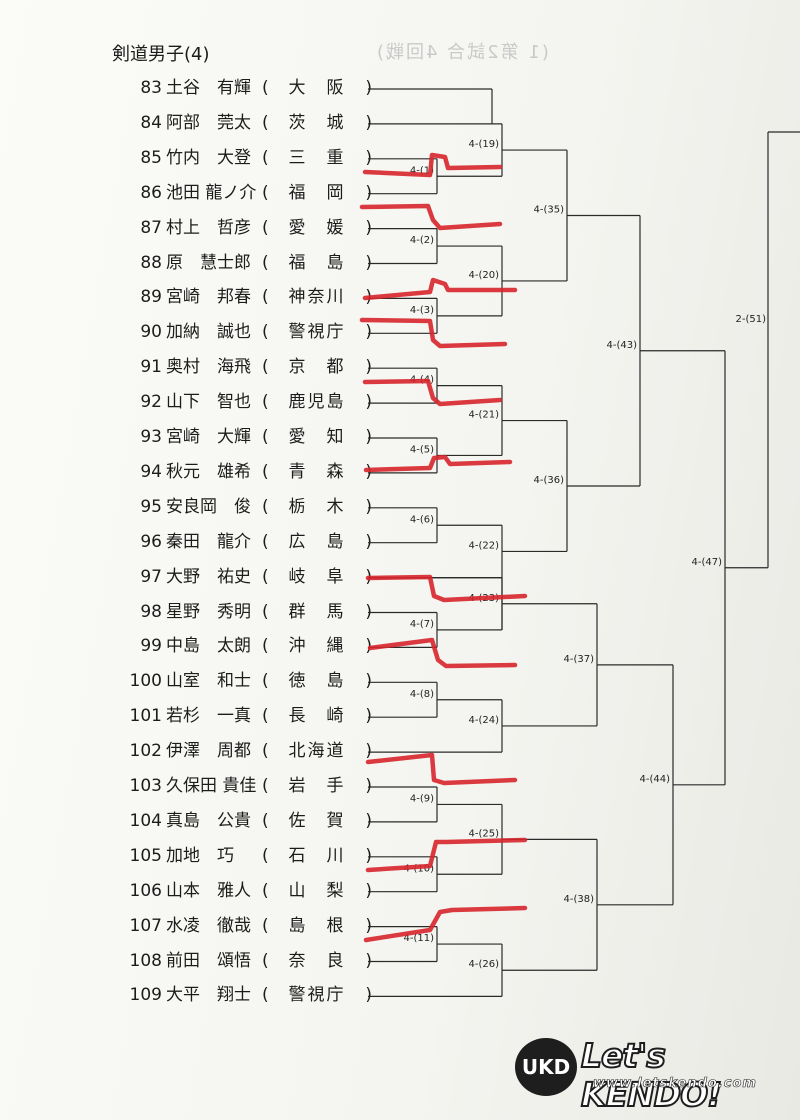 This screenshot has height=1120, width=800. Describe the element at coordinates (190, 961) in the screenshot. I see `competitor-row: 108 前田 頌悟(奈 良)` at that location.